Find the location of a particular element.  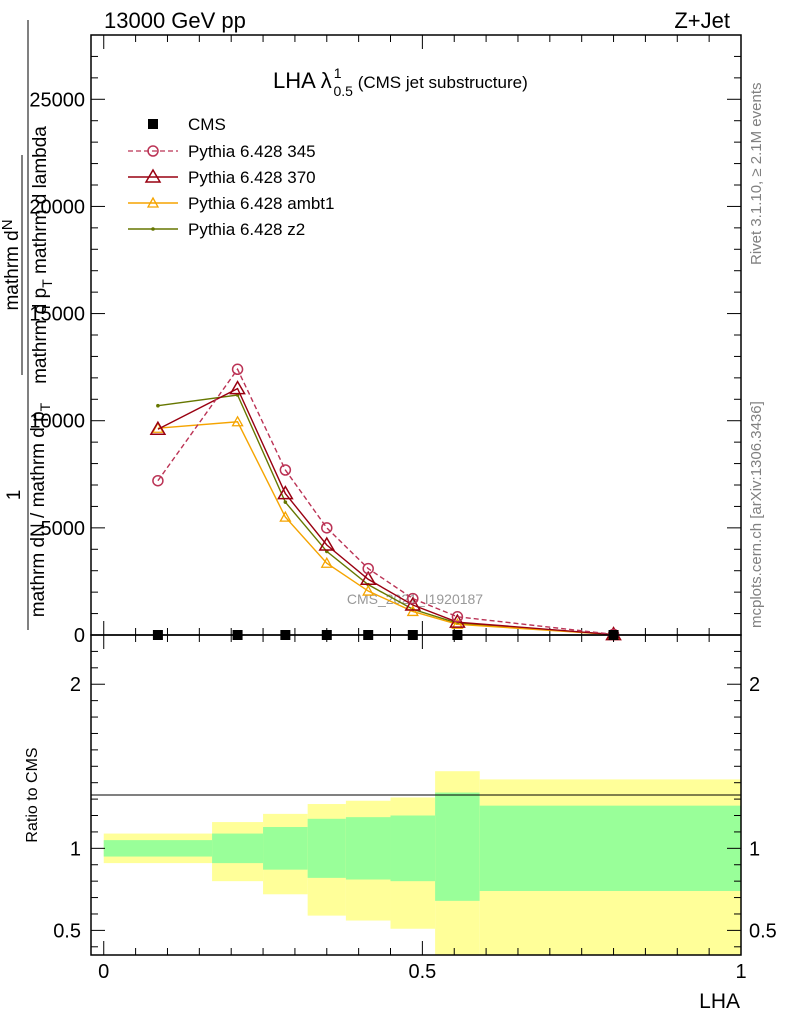

side-text-bottom: mcplots.cern.ch [arXiv:1306.3436] is located at coordinates (756, 514).